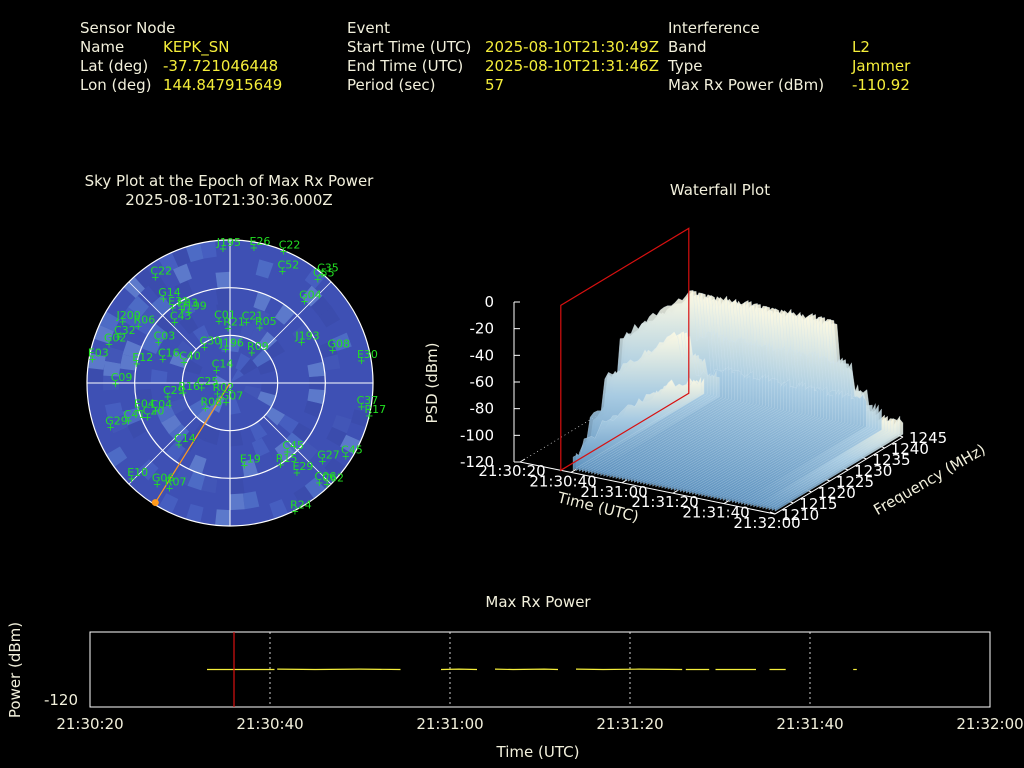 This screenshot has width=1024, height=768. I want to click on sky-sat-label: C35, so click(328, 267).